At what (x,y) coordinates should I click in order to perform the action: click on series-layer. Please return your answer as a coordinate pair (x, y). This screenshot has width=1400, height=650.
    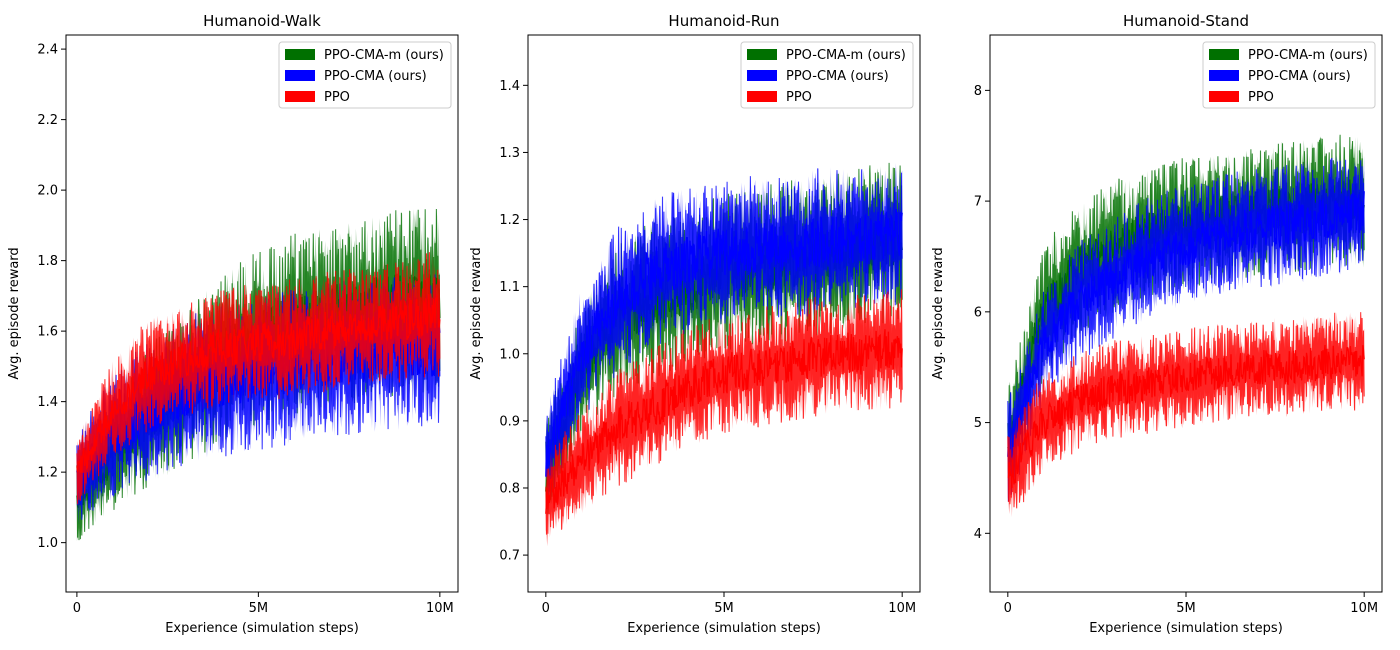
    Looking at the image, I should click on (258, 374).